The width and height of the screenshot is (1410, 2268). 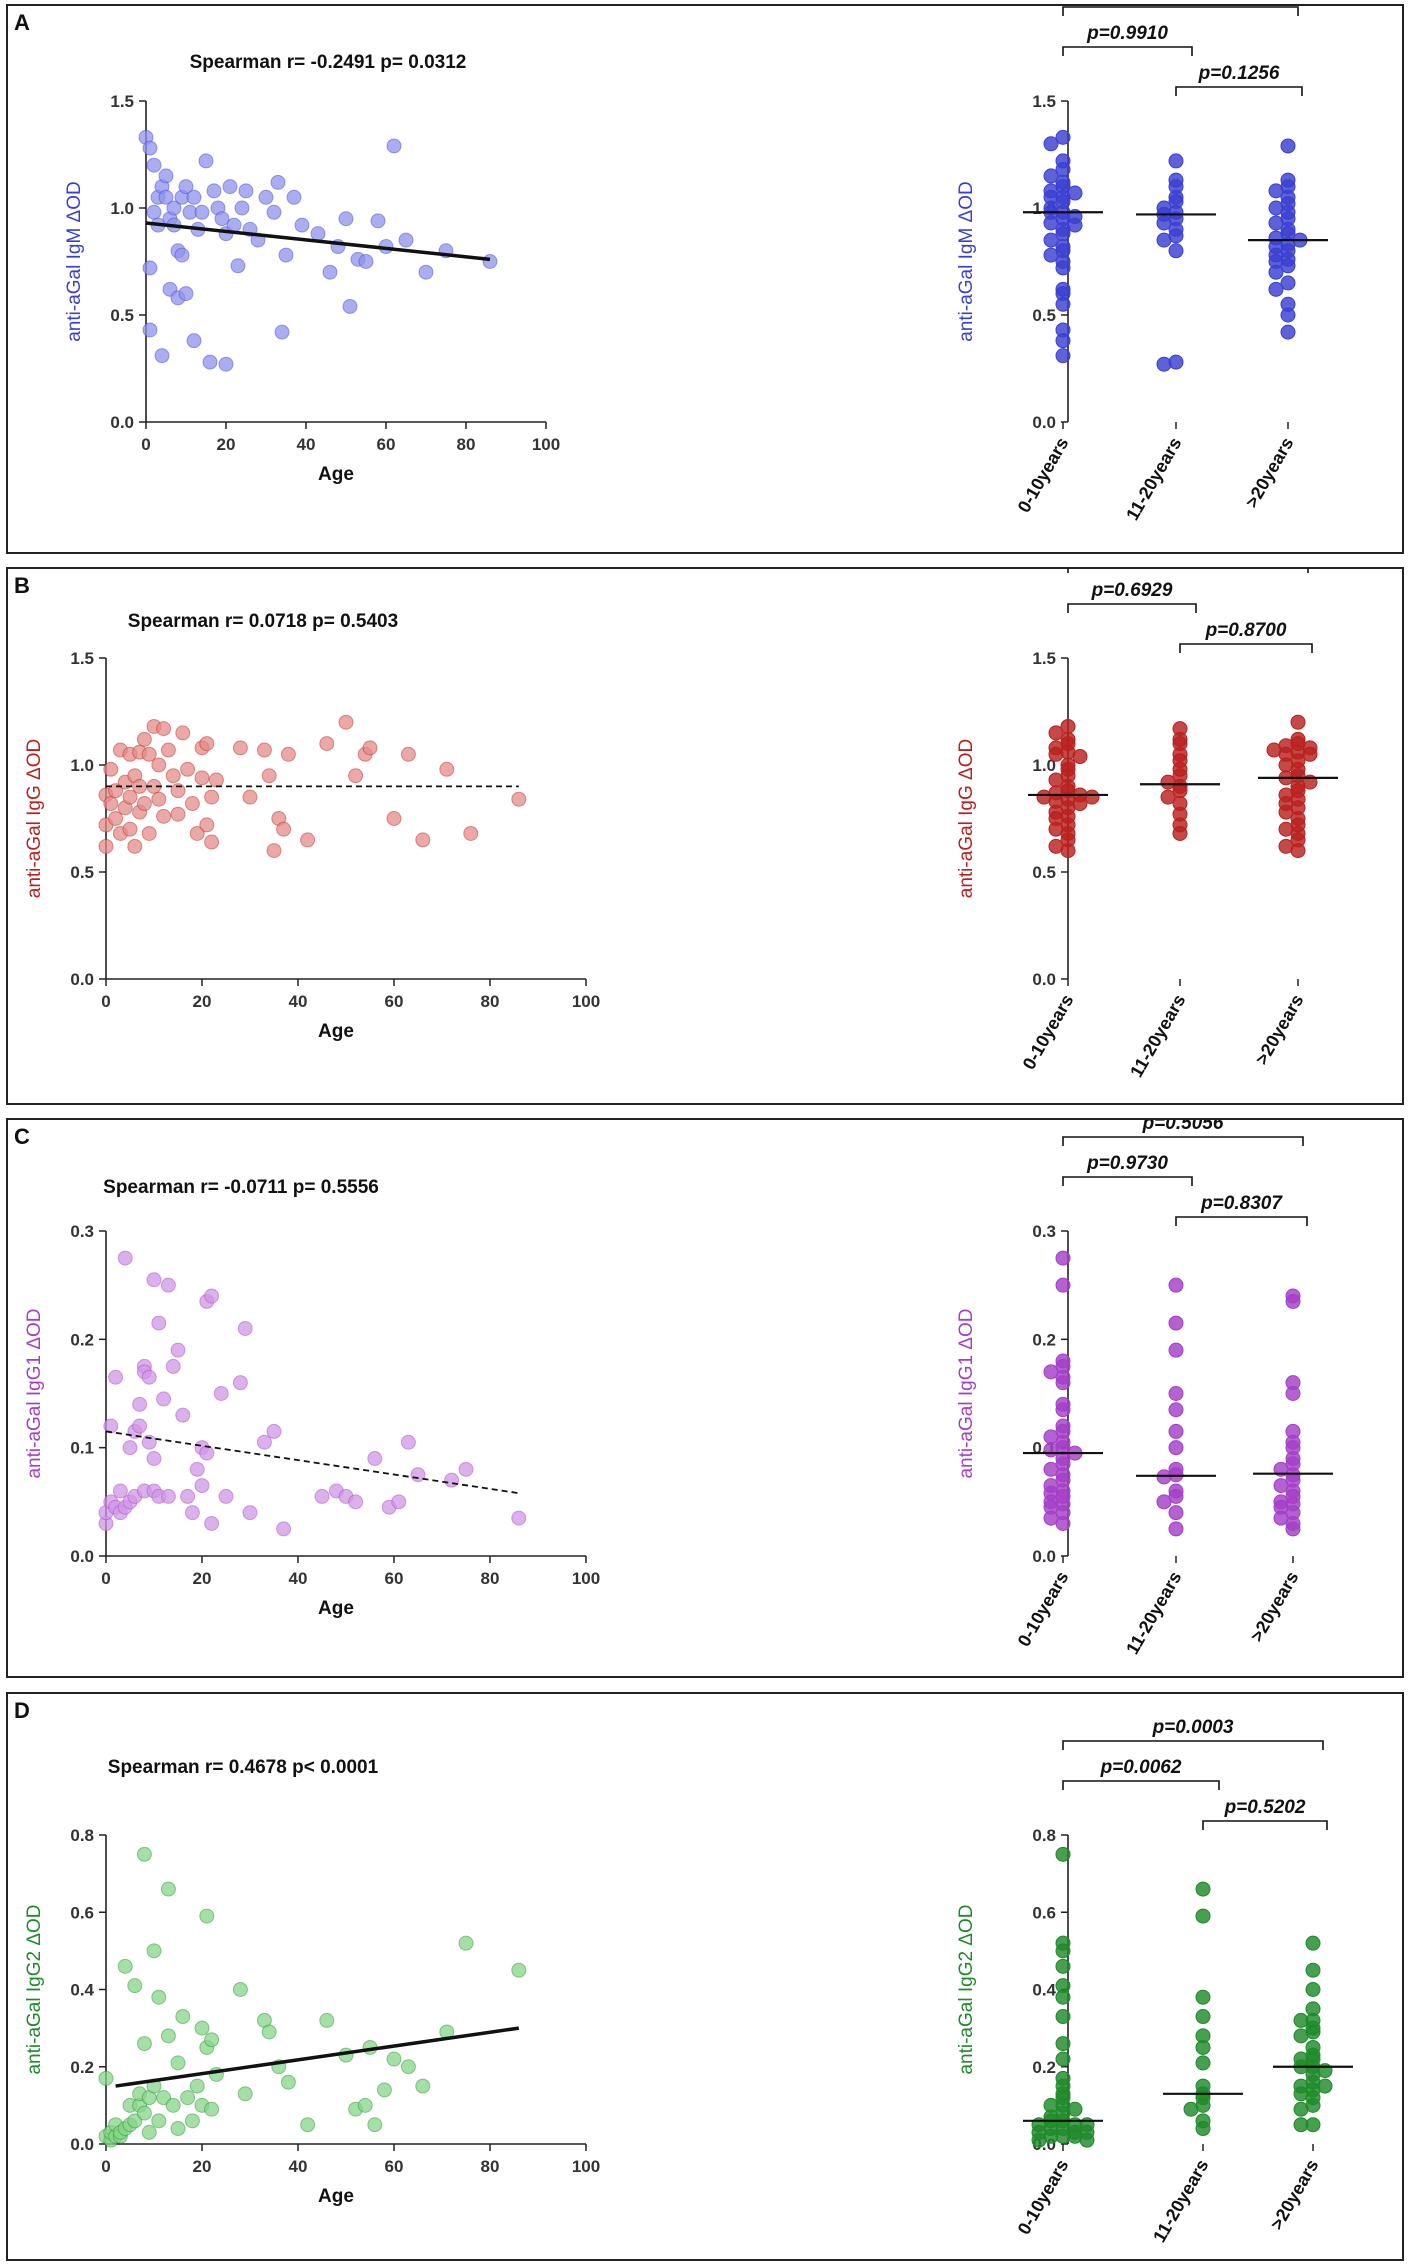 I want to click on y-tick-label: 0.3, so click(x=82, y=1231).